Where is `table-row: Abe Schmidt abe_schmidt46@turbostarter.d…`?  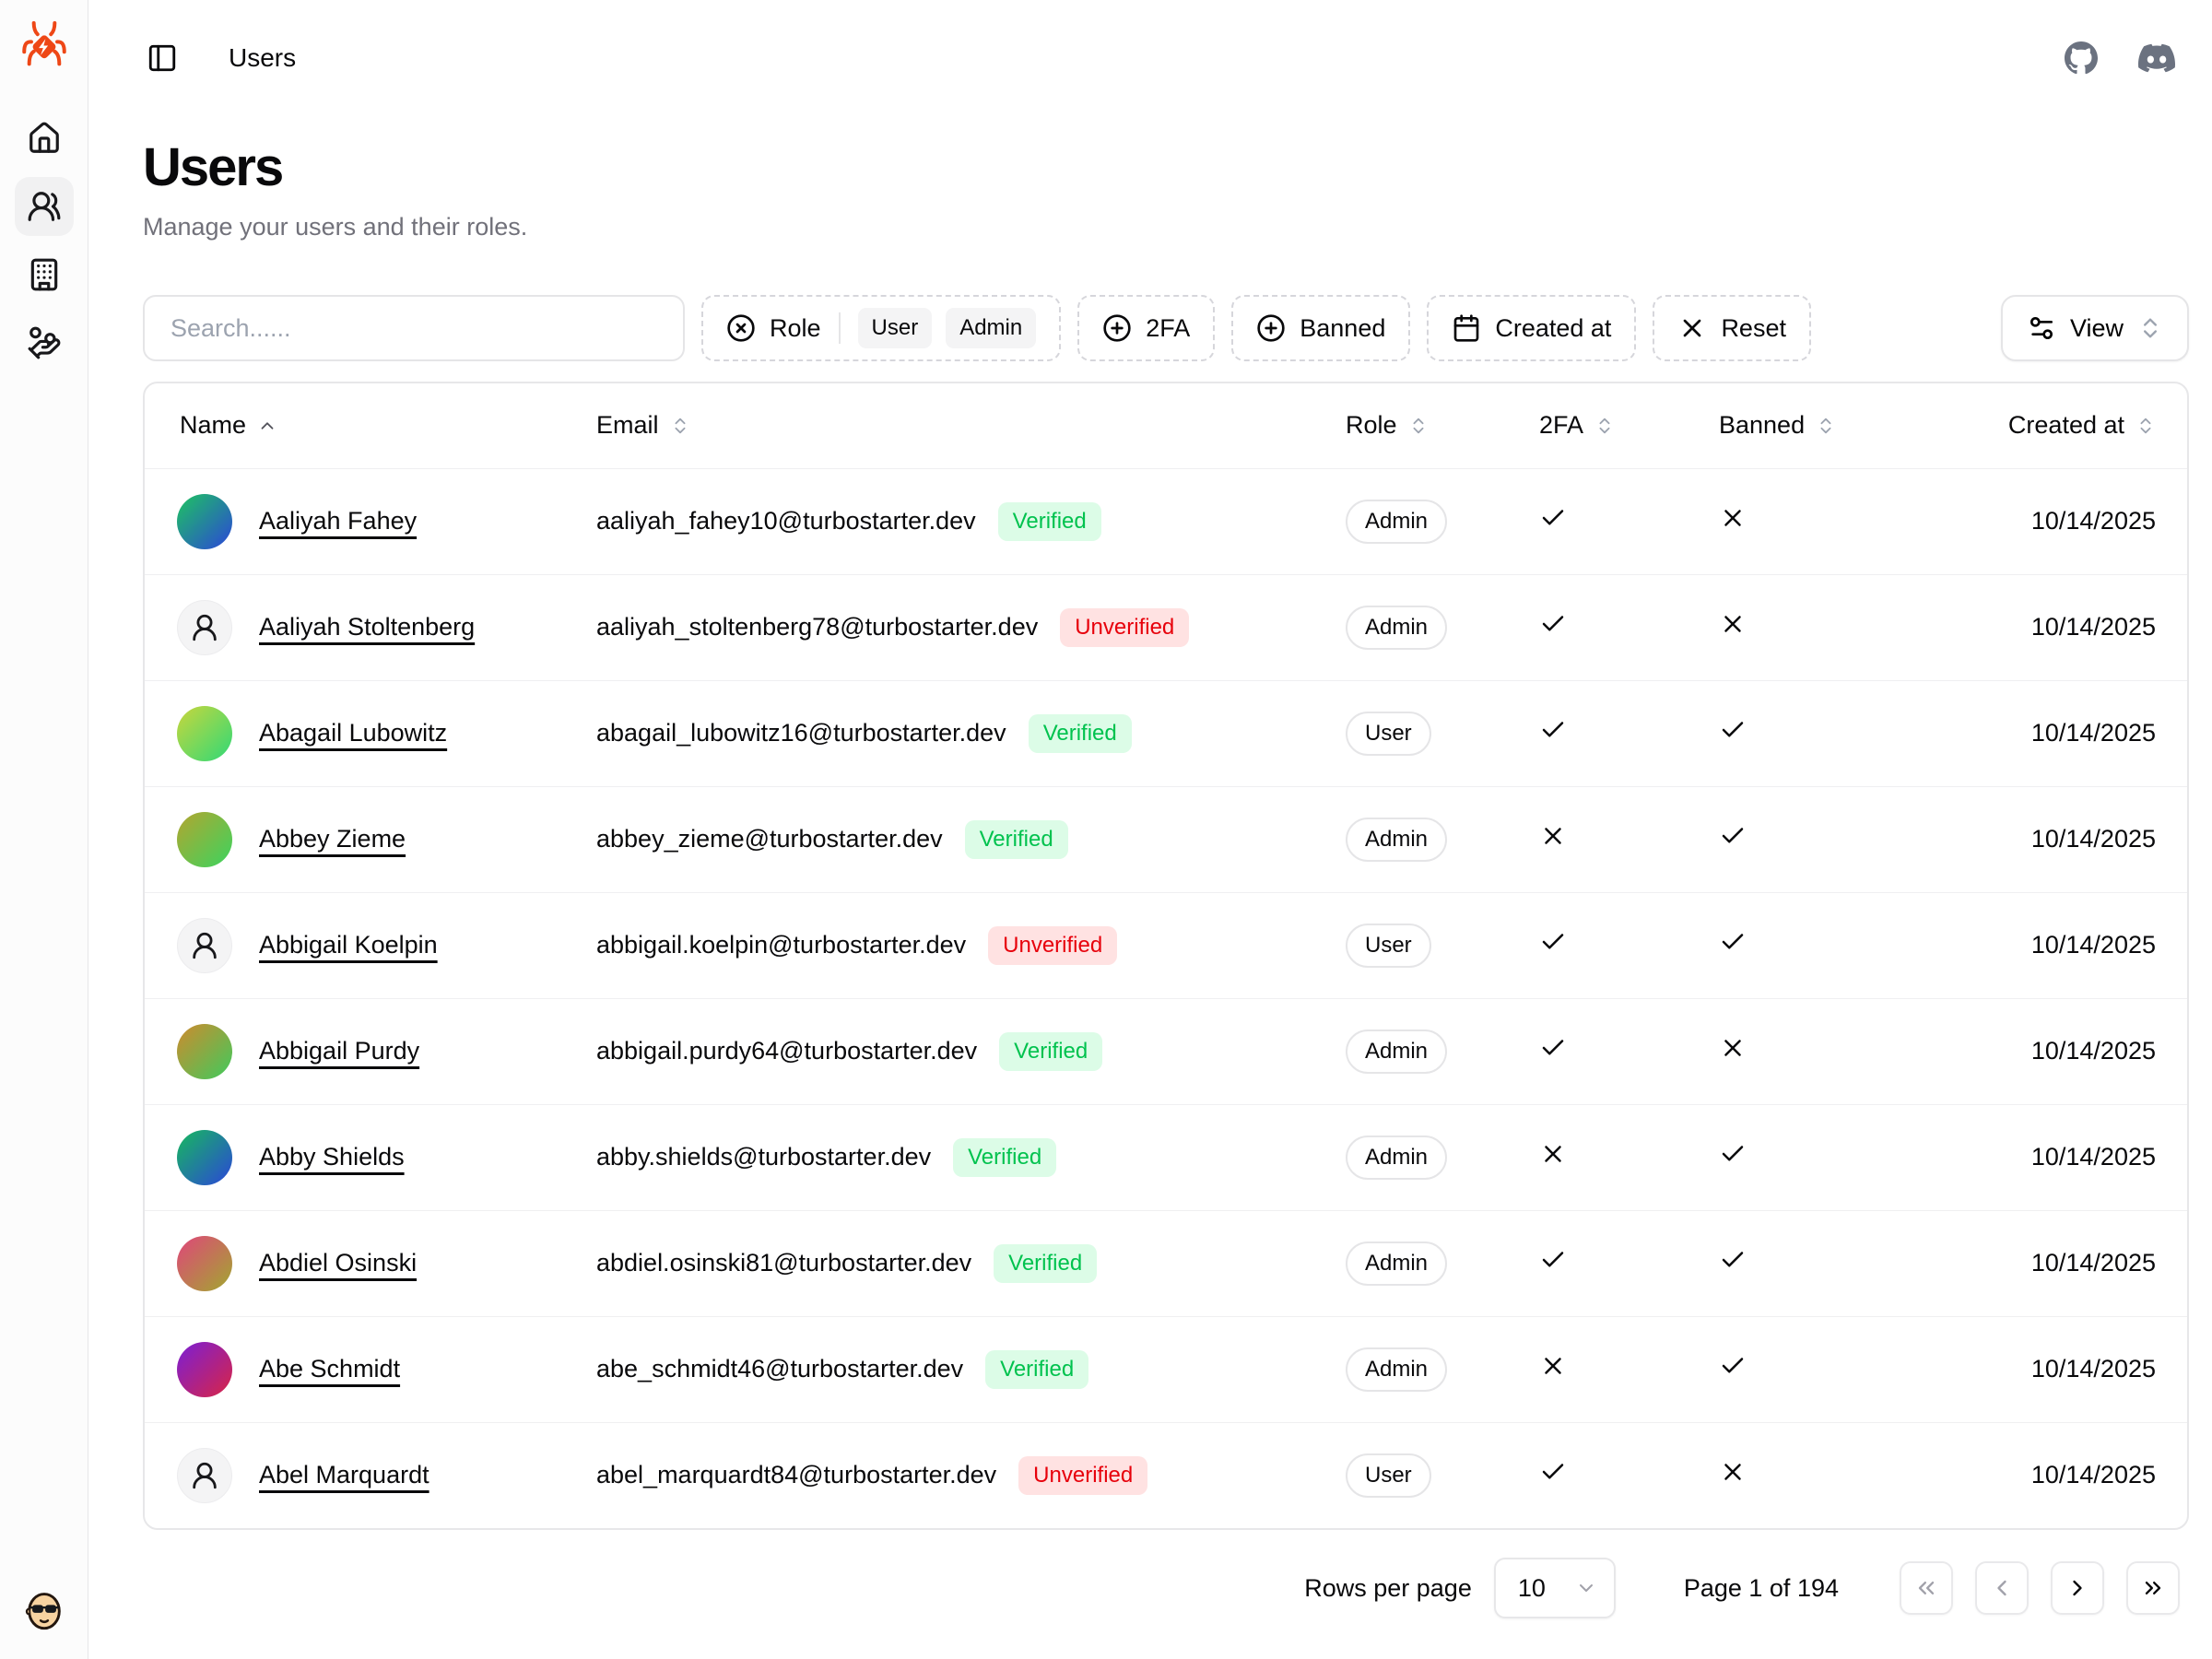
table-row: Abe Schmidt abe_schmidt46@turbostarter.d… is located at coordinates (1166, 1369).